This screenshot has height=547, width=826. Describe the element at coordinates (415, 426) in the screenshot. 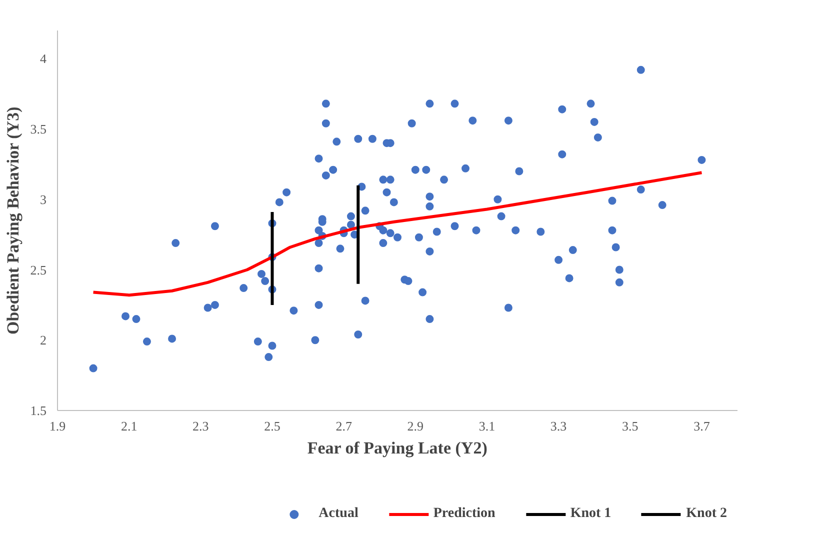

I see `x-tick-label: 2.9` at that location.